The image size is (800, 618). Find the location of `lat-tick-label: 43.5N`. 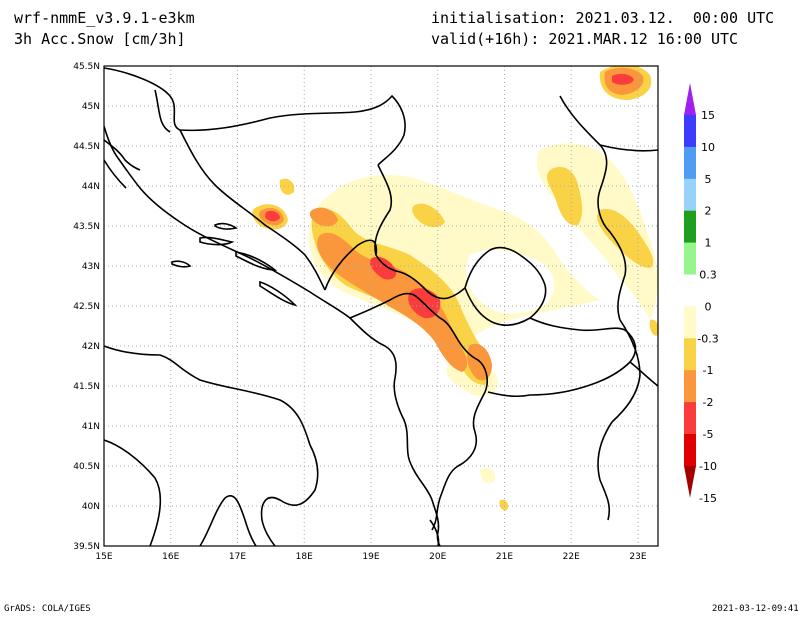

lat-tick-label: 43.5N is located at coordinates (86, 227).